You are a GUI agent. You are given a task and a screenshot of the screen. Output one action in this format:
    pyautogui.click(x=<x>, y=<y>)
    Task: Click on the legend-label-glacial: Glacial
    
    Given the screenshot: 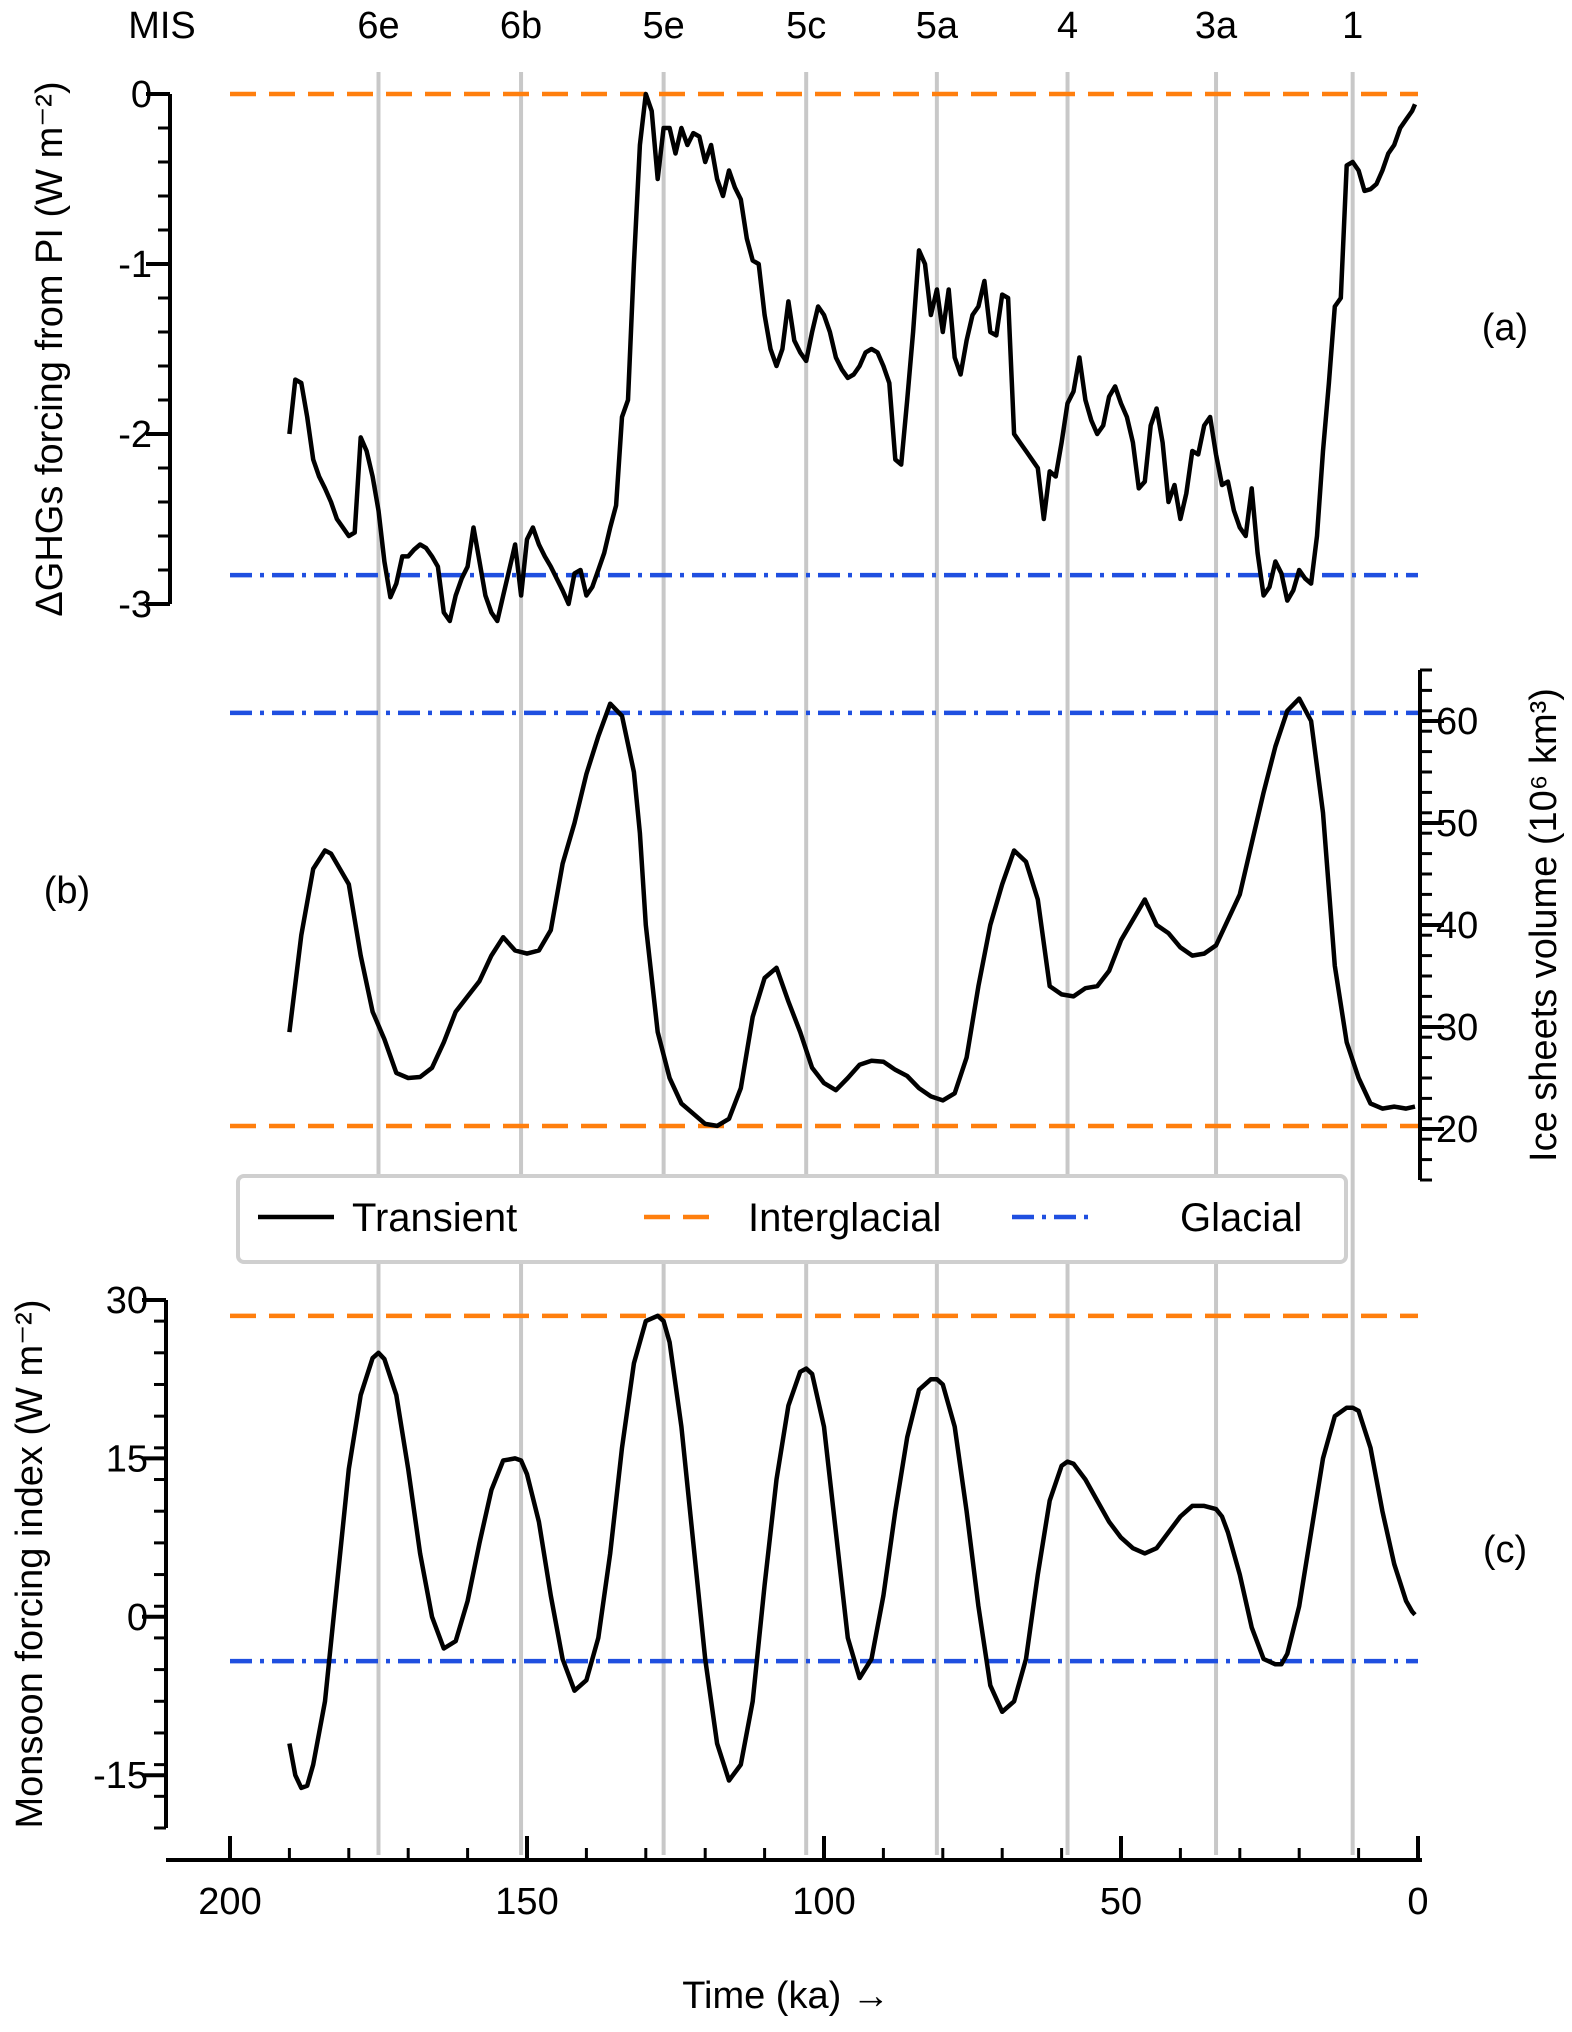 What is the action you would take?
    pyautogui.click(x=1241, y=1218)
    